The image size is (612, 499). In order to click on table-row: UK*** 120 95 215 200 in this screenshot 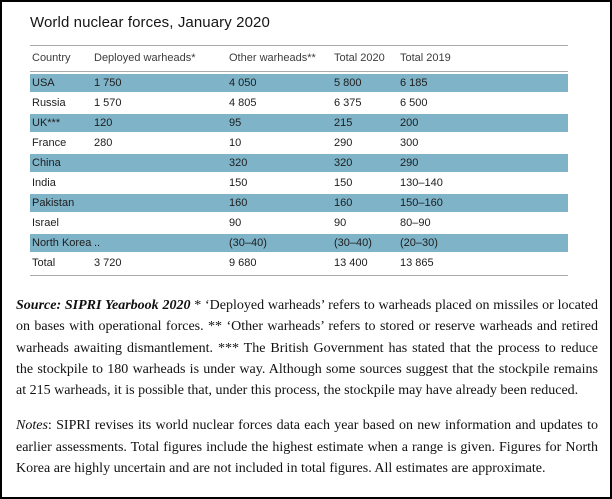, I will do `click(299, 123)`.